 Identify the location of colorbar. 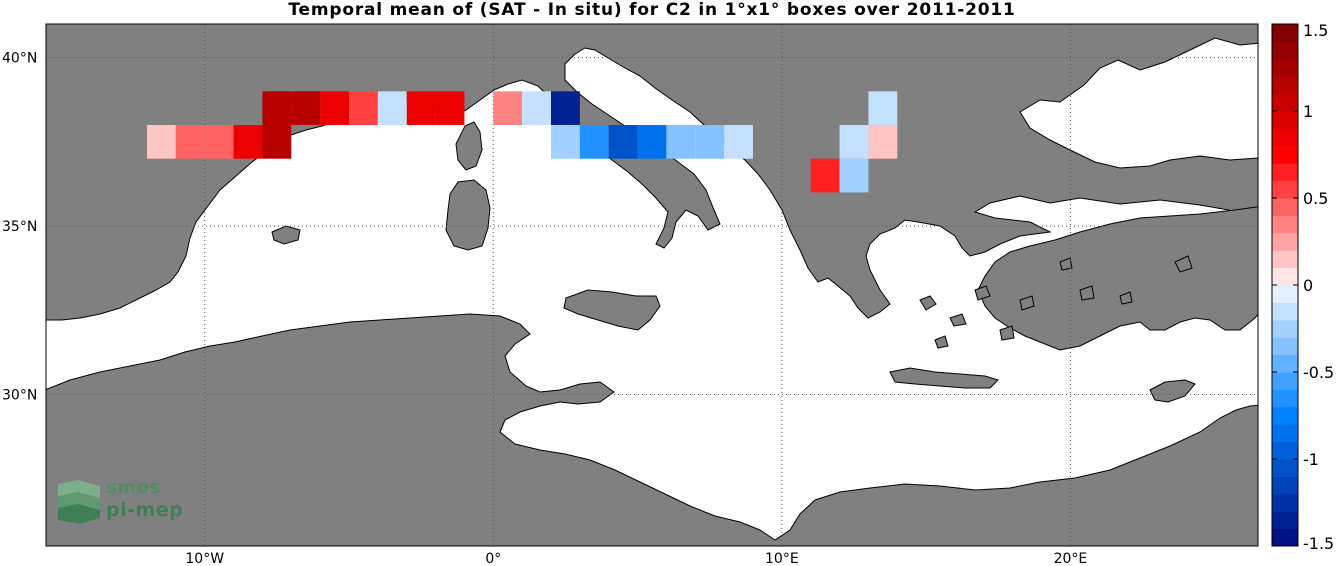
(1285, 285).